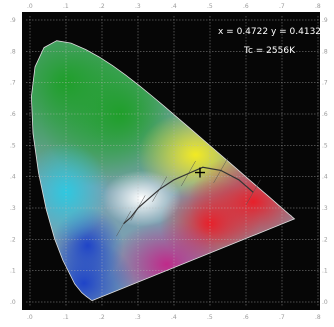 This screenshot has width=334, height=327. I want to click on y-tick-label-right: .8, so click(325, 51).